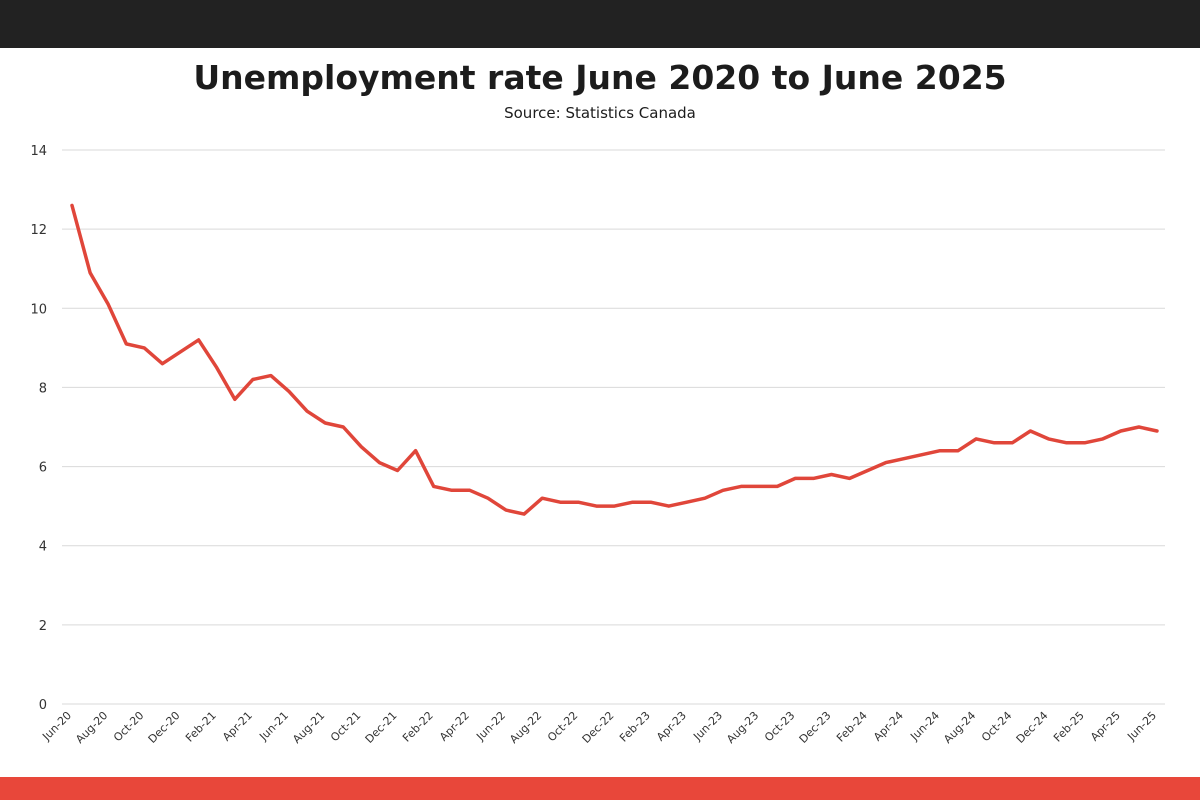  I want to click on y-axis-ticks: 0 2 4 6 8 10 12 14, so click(38, 428).